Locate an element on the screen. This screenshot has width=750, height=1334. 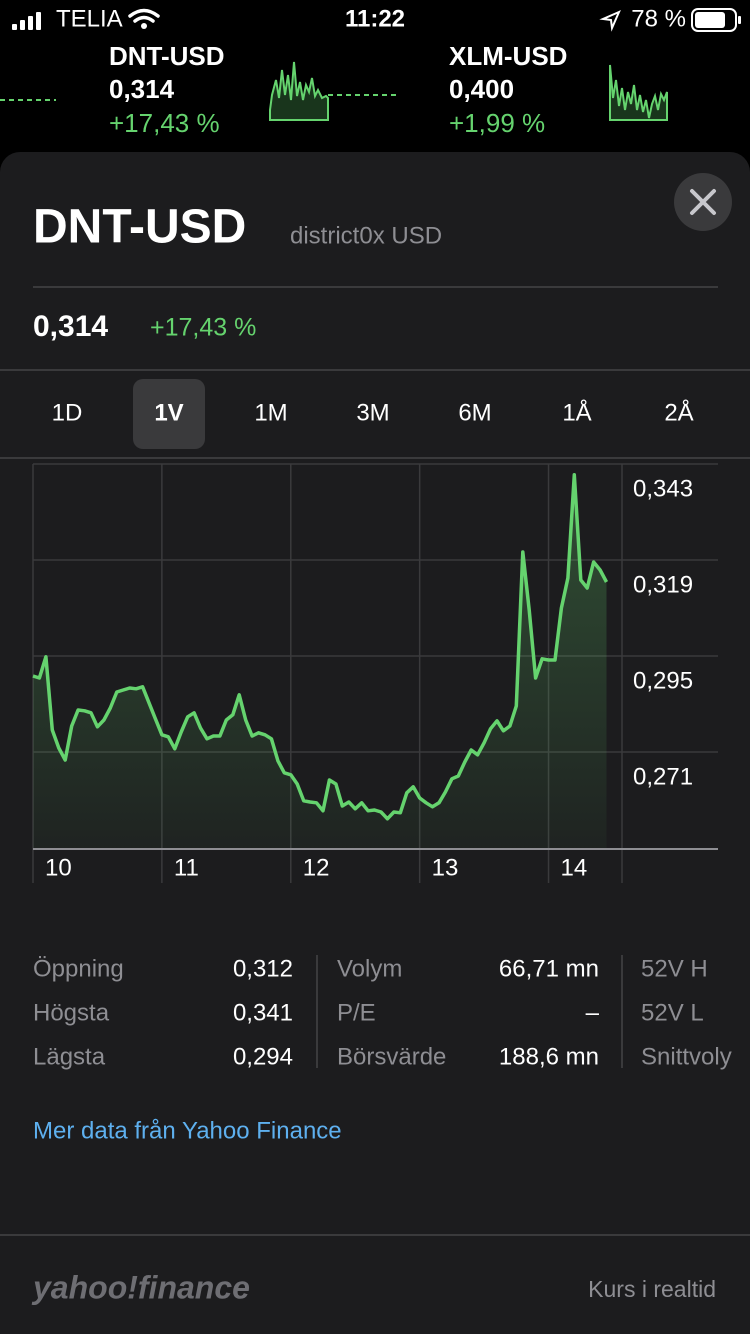
battery-tip is located at coordinates (739, 20).